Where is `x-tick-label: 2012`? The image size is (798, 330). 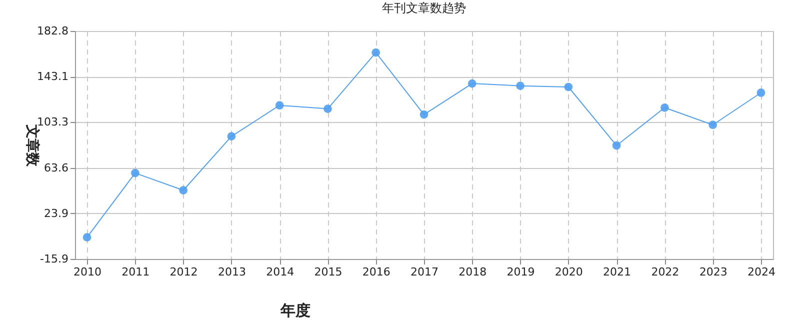 x-tick-label: 2012 is located at coordinates (184, 272).